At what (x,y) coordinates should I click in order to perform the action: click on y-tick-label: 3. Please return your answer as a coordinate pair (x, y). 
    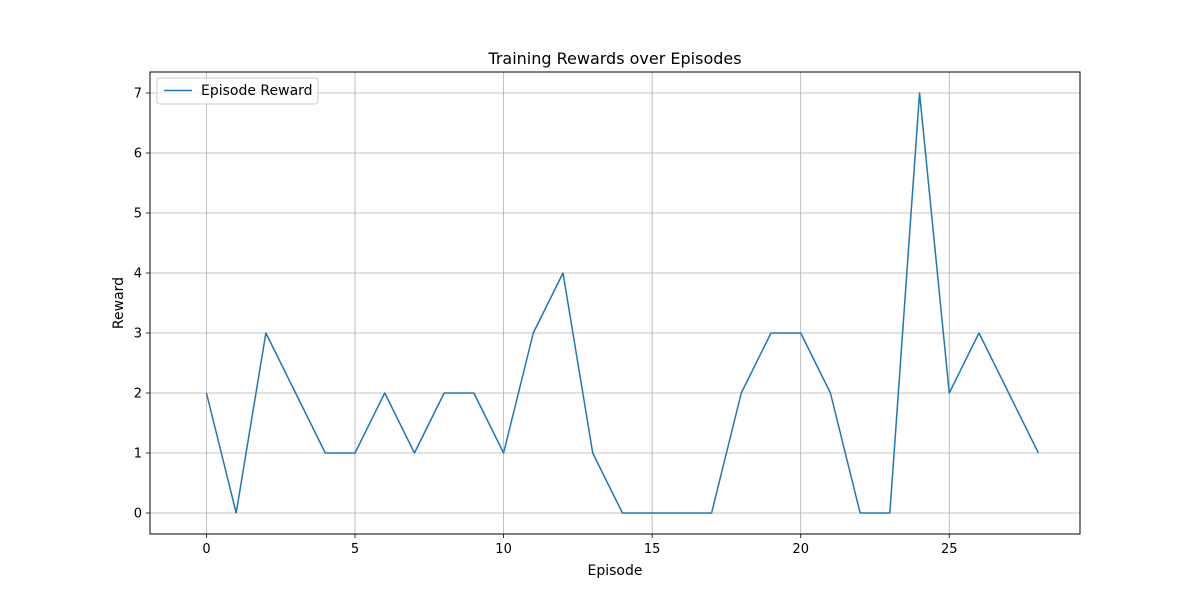
    Looking at the image, I should click on (138, 334).